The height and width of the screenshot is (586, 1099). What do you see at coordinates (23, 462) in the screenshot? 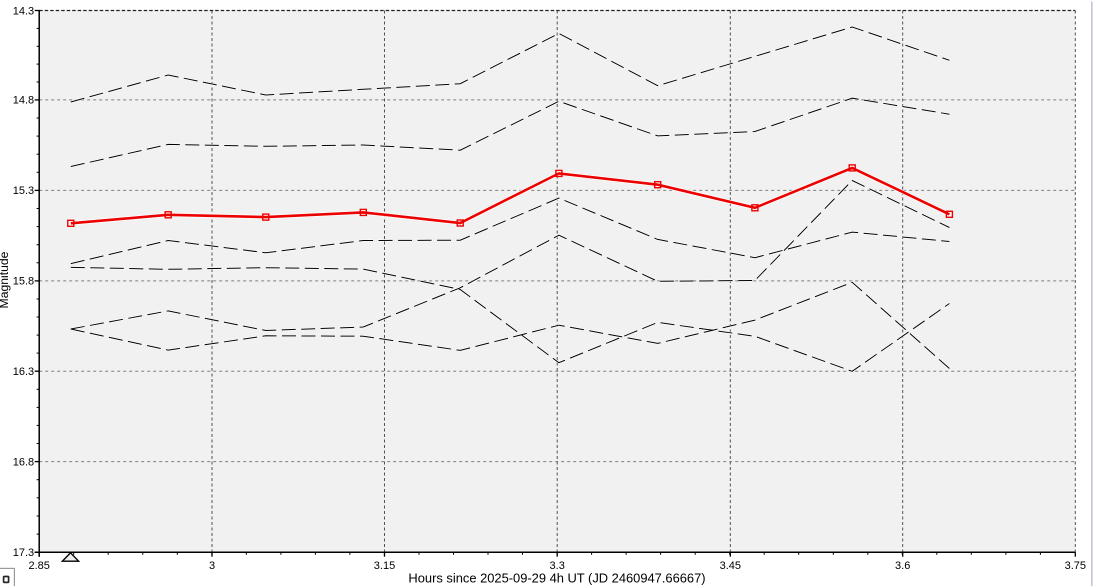
I see `svg-text: 16.8` at bounding box center [23, 462].